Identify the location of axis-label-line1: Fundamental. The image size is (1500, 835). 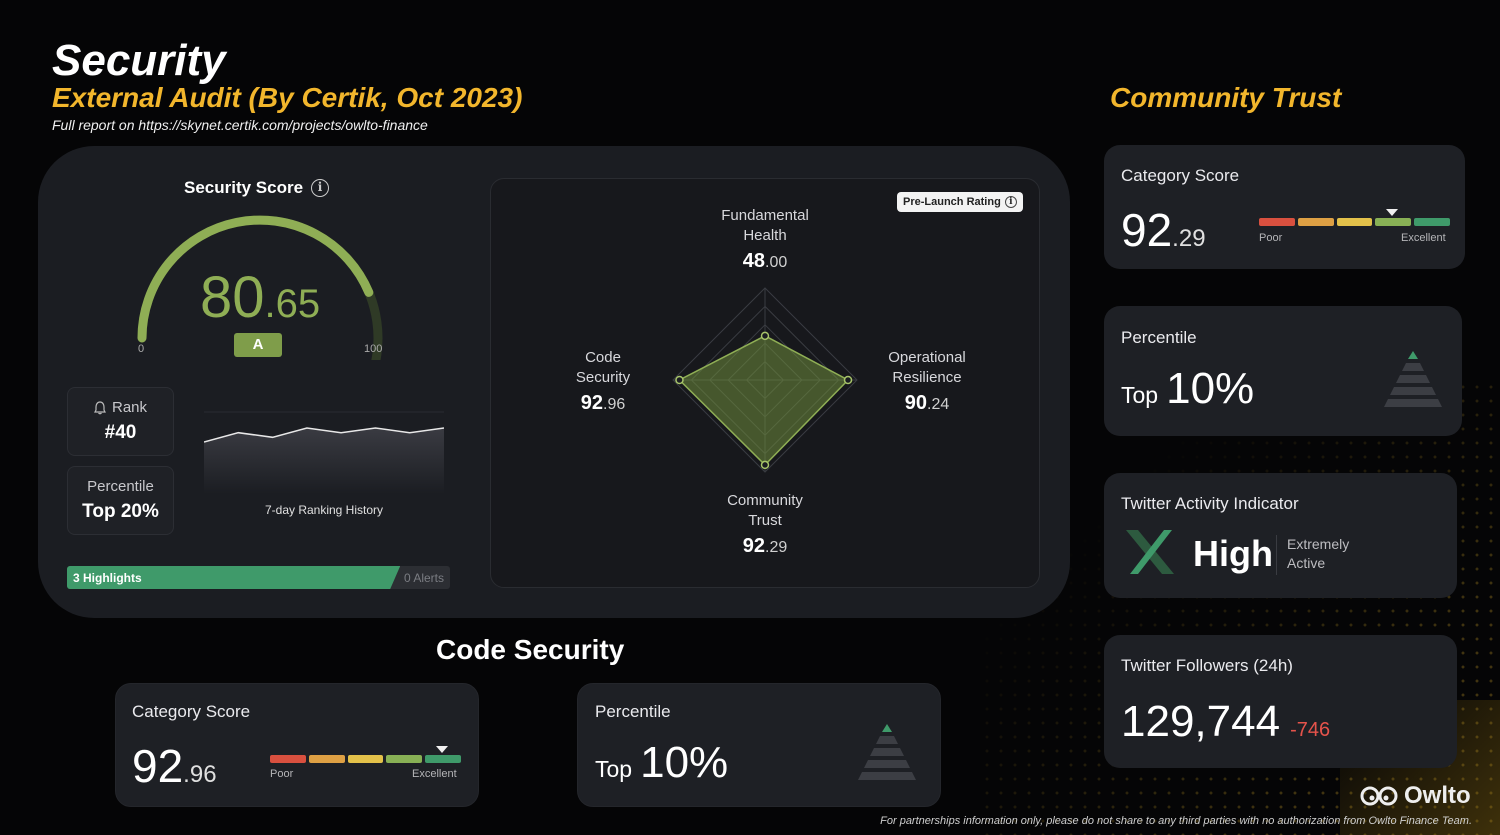
(765, 215).